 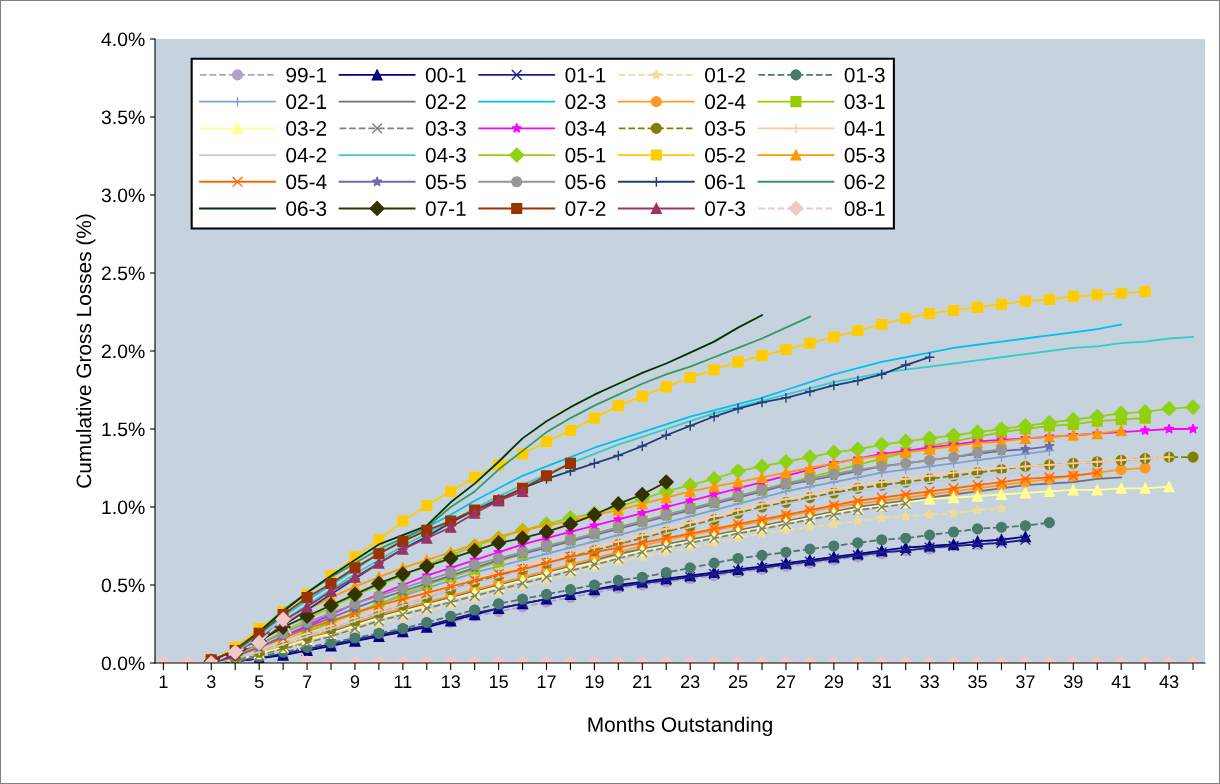 I want to click on y-tick-label: 3.0%, so click(x=123, y=195).